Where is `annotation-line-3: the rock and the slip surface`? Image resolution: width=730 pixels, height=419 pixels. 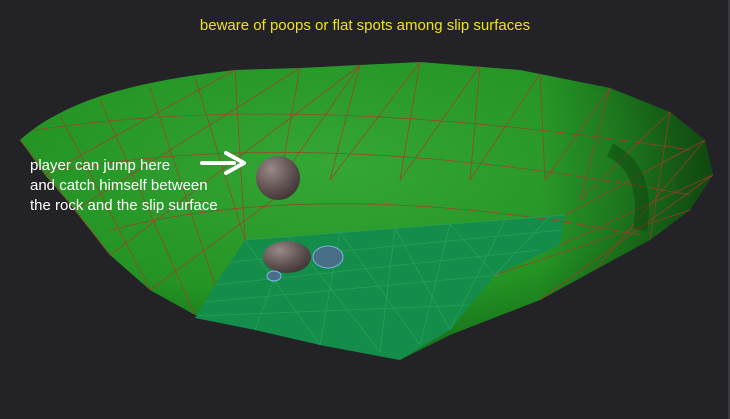 annotation-line-3: the rock and the slip surface is located at coordinates (124, 205).